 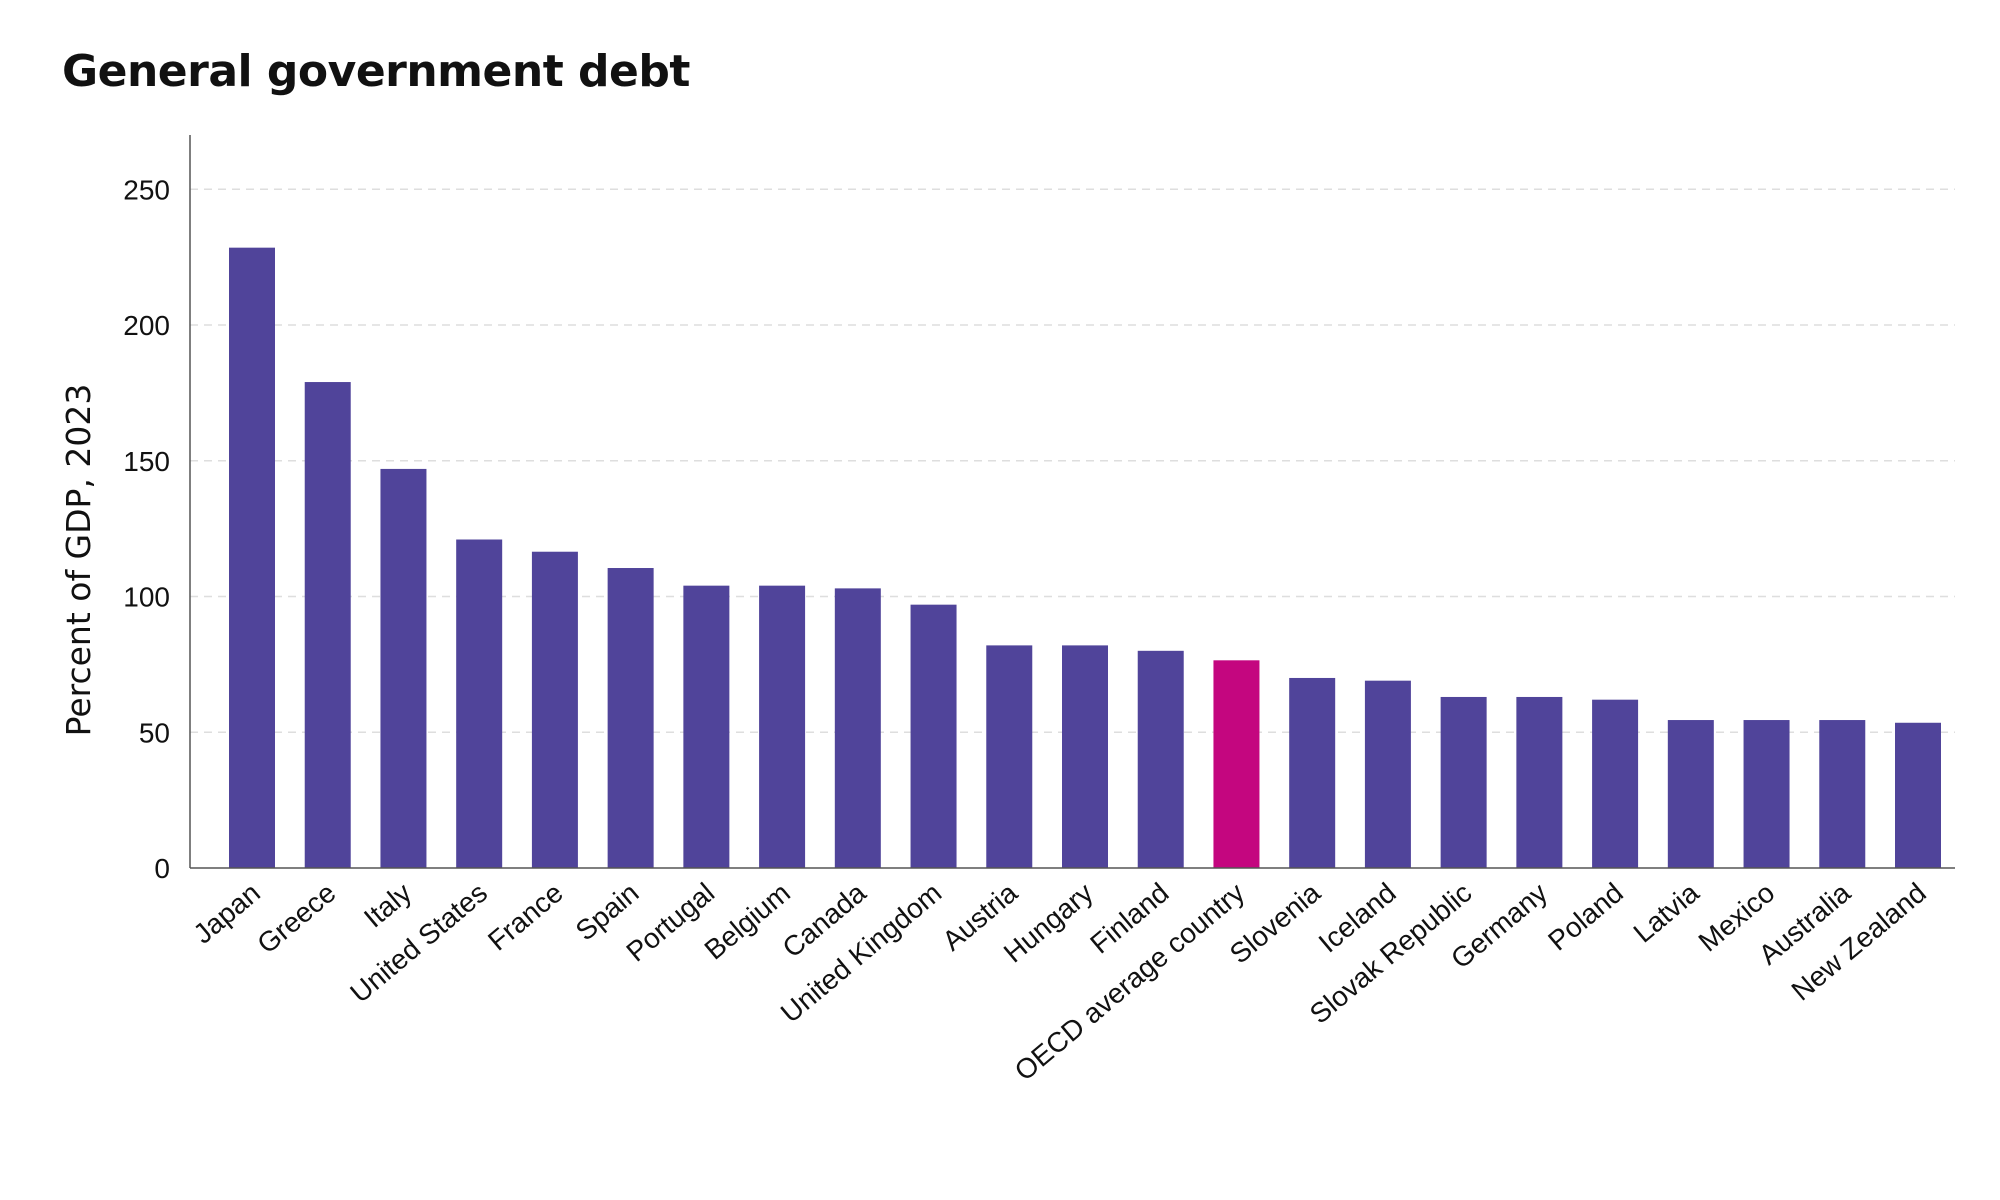 What do you see at coordinates (747, 921) in the screenshot?
I see `x-tick-label: Belgium` at bounding box center [747, 921].